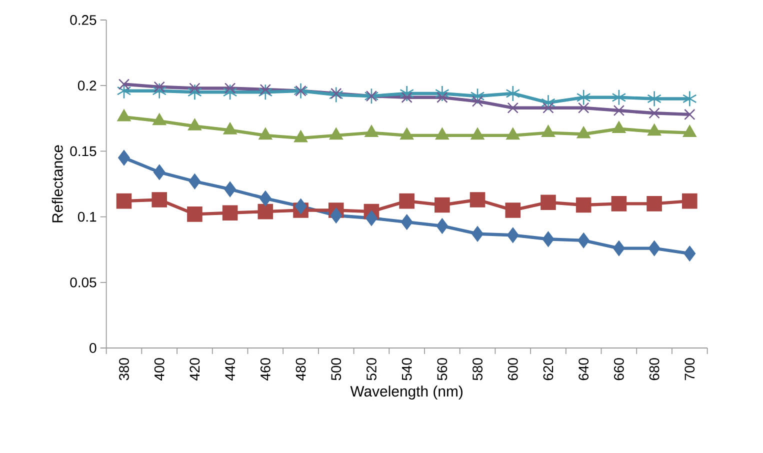  What do you see at coordinates (371, 369) in the screenshot?
I see `x-tick-label: 520` at bounding box center [371, 369].